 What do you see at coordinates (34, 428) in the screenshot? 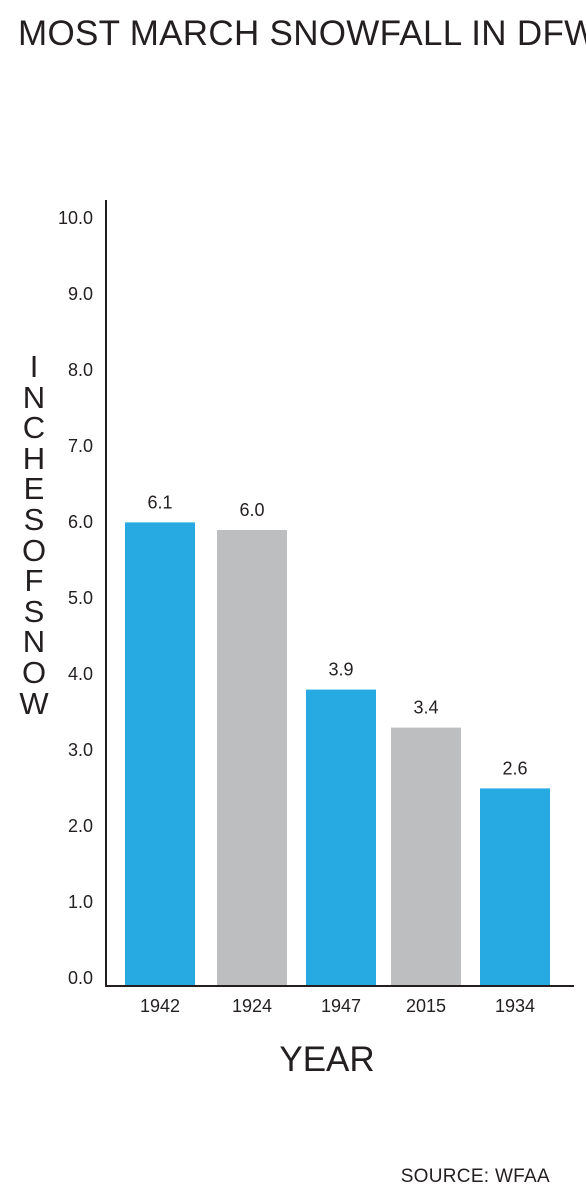
I see `y-axis-label-letter: C` at bounding box center [34, 428].